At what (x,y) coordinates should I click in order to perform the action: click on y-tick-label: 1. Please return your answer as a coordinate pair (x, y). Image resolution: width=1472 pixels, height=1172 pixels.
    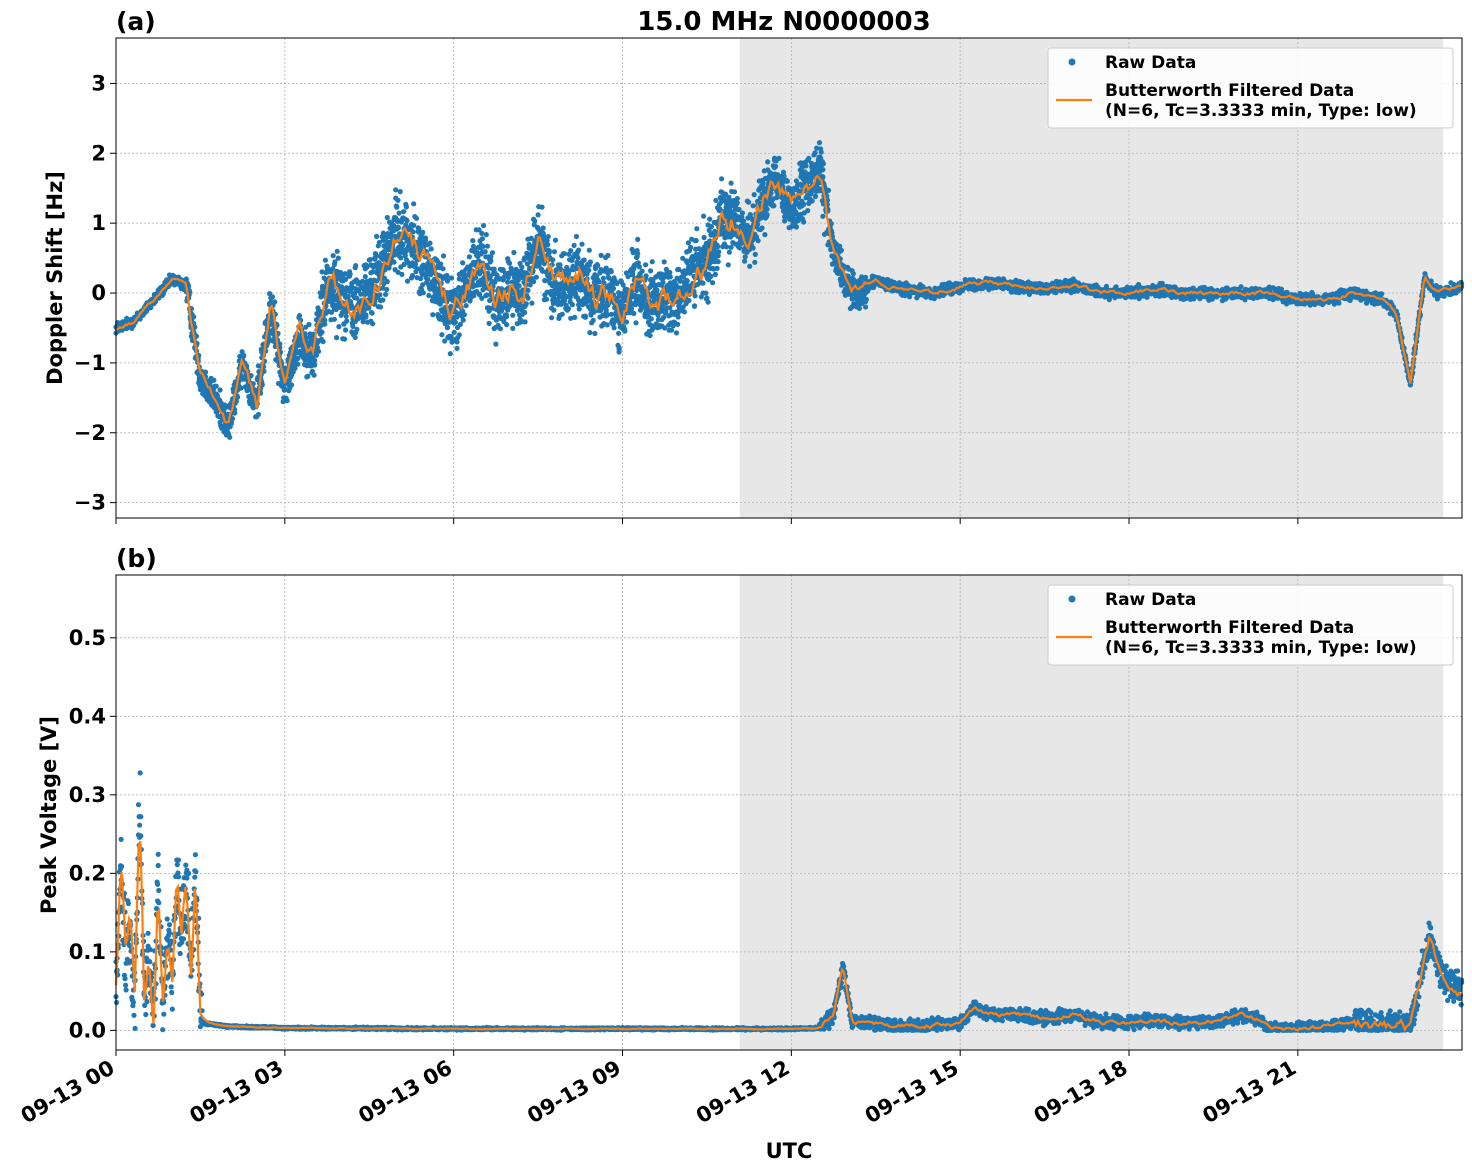
    Looking at the image, I should click on (98, 223).